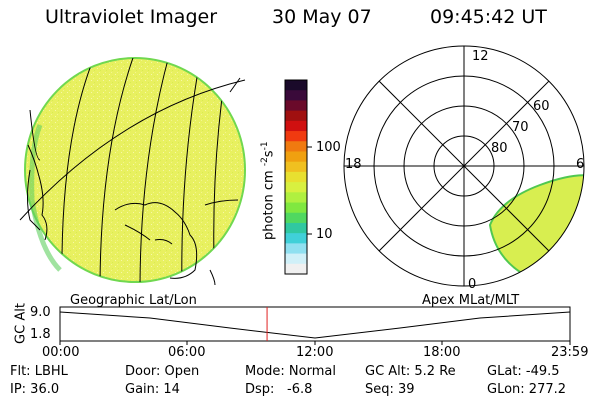 Image resolution: width=600 pixels, height=400 pixels. I want to click on time-label: 09:45:42 UT, so click(488, 17).